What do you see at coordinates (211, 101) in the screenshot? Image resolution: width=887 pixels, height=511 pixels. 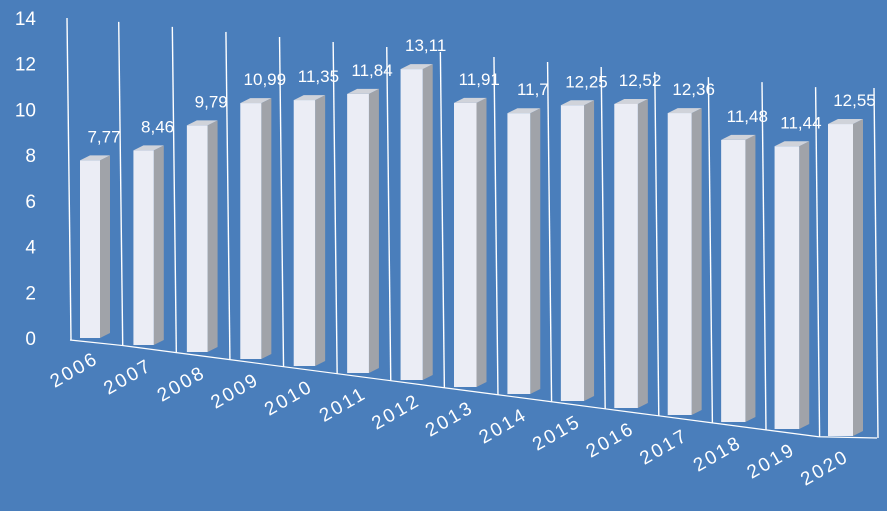 I see `data-label: 9,79` at bounding box center [211, 101].